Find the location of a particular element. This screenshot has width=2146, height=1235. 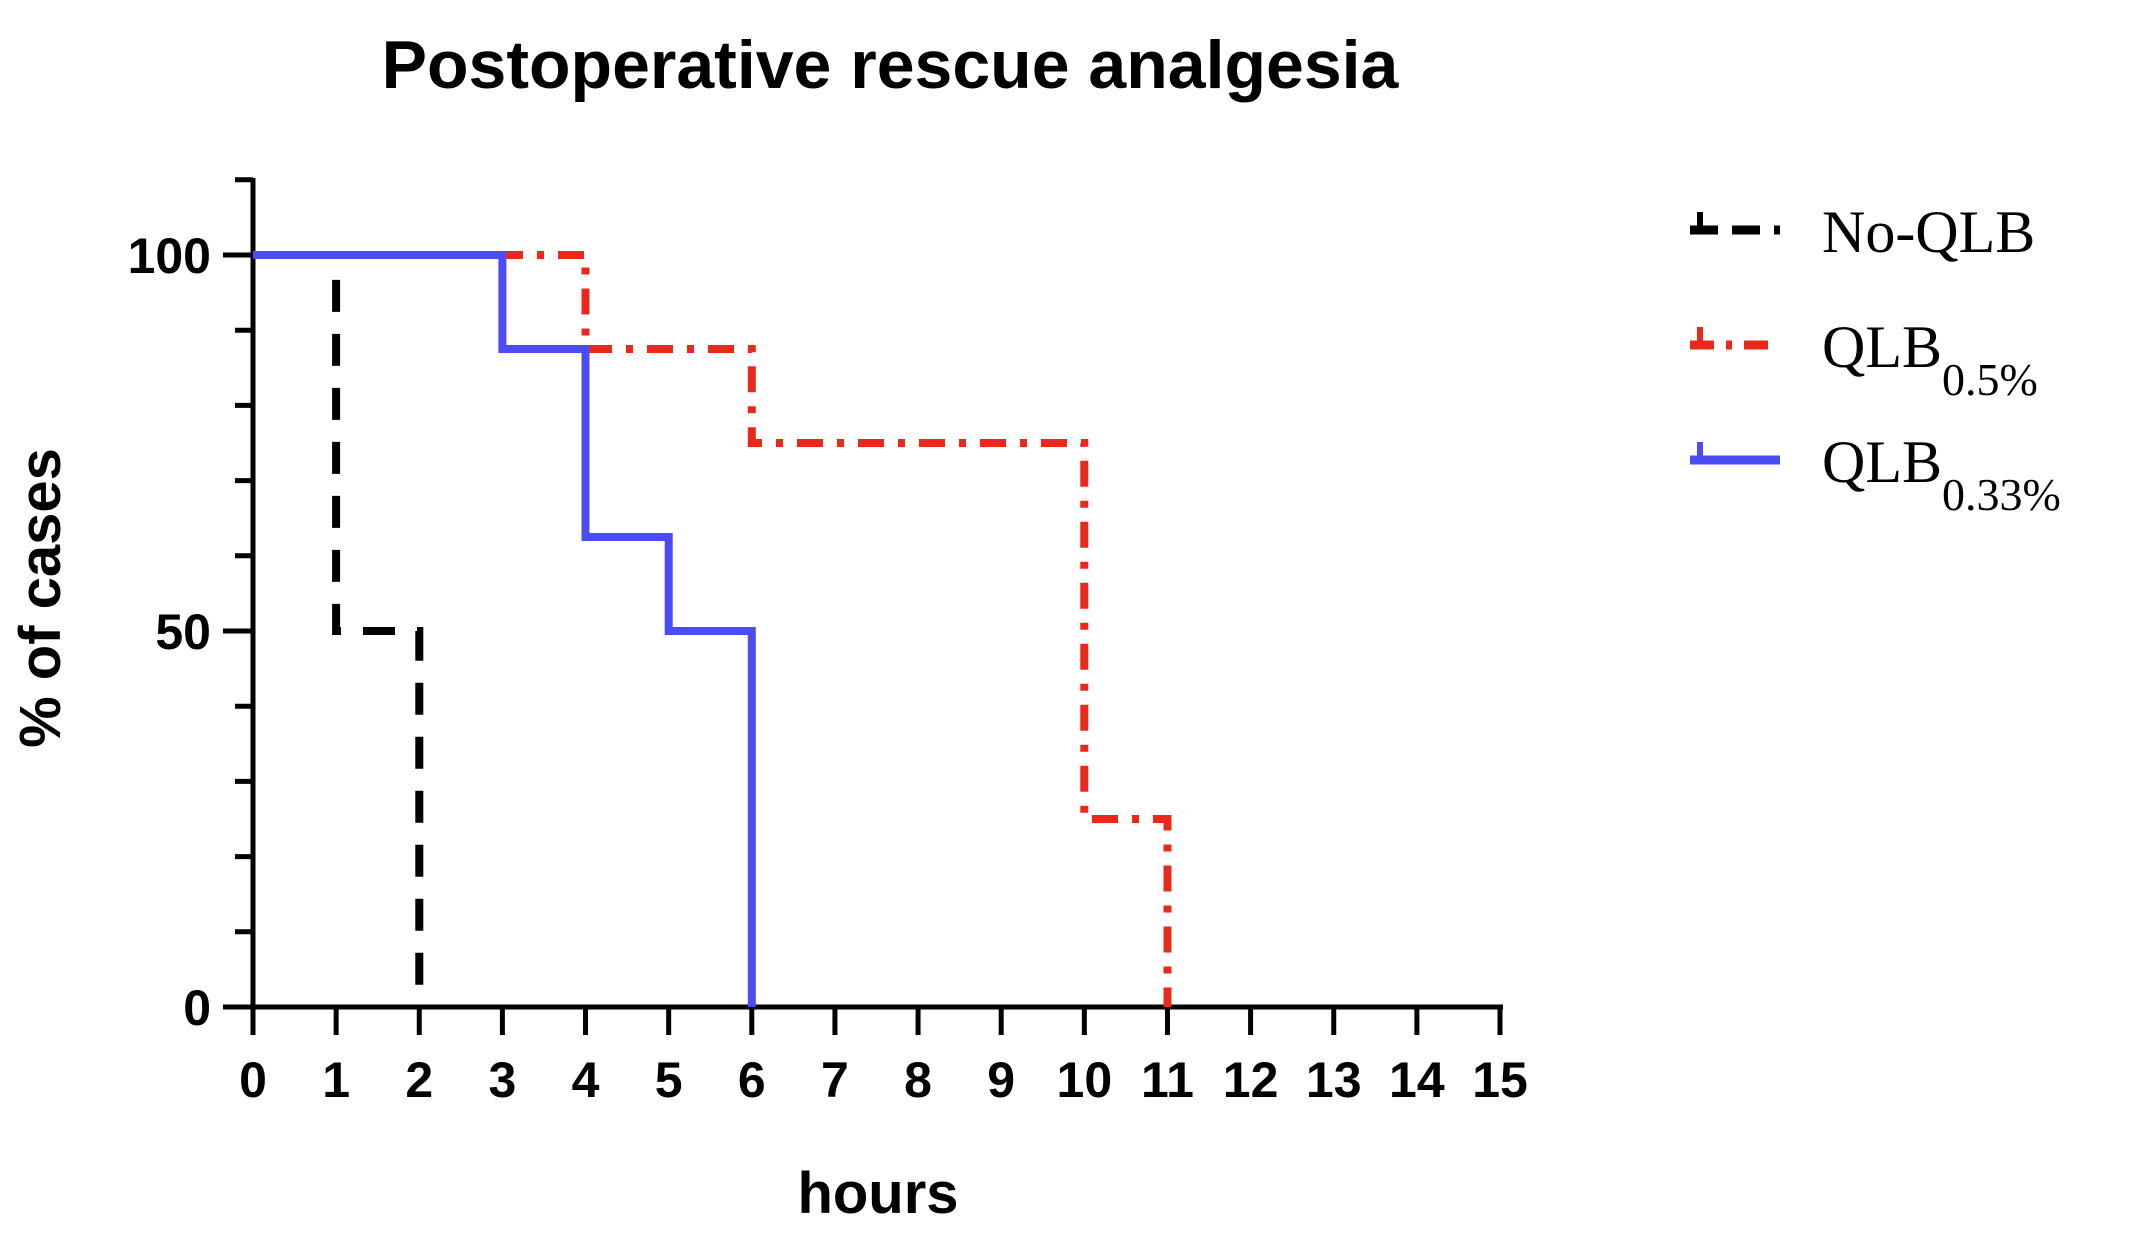

x-tick-label: 0 is located at coordinates (253, 1080).